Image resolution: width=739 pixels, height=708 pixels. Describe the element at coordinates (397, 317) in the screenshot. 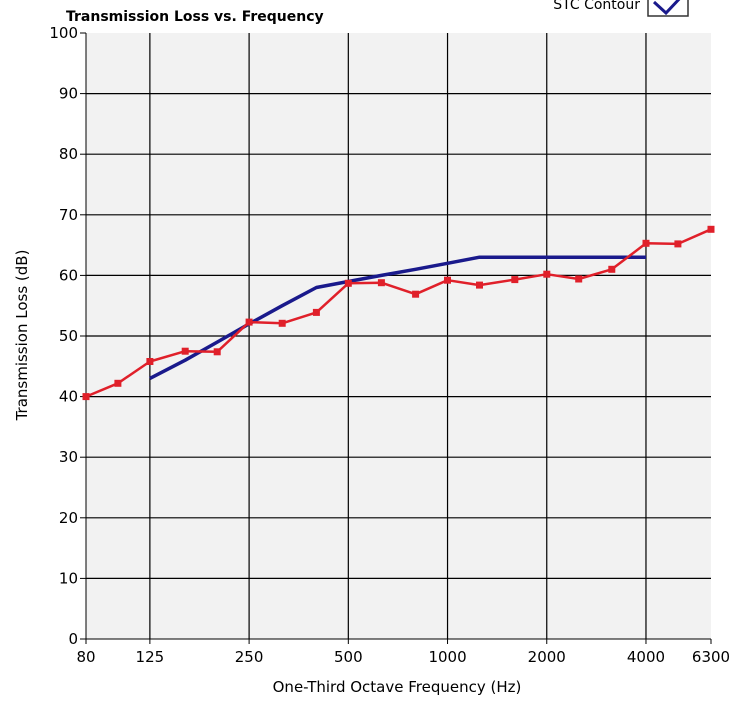

I see `stc-contour-line` at that location.